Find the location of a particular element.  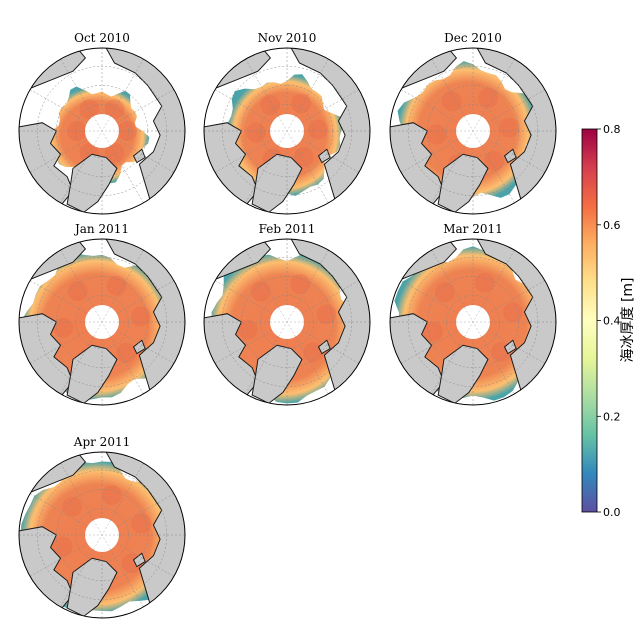

colorbar-tick-label: 0.2 is located at coordinates (612, 416).